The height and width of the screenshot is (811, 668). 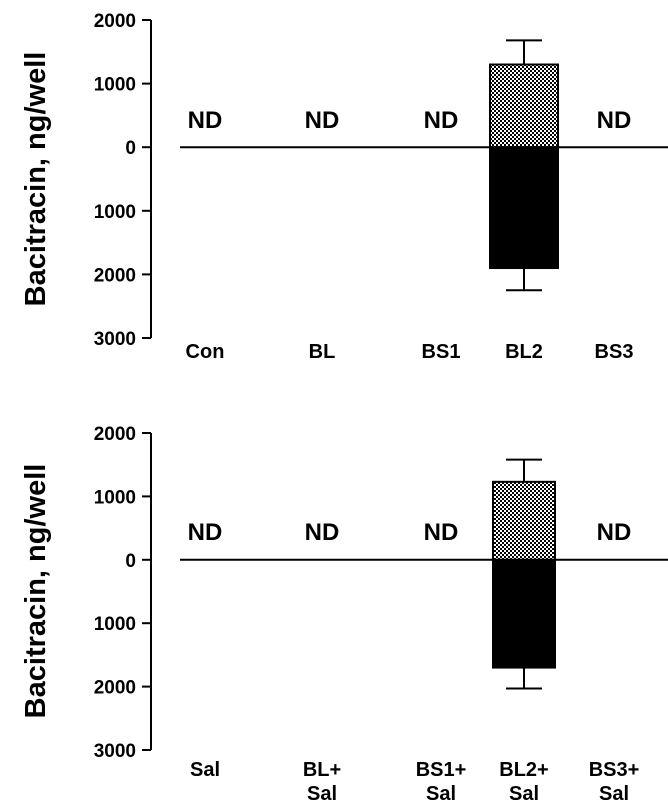 I want to click on category-label: BL, so click(x=322, y=352).